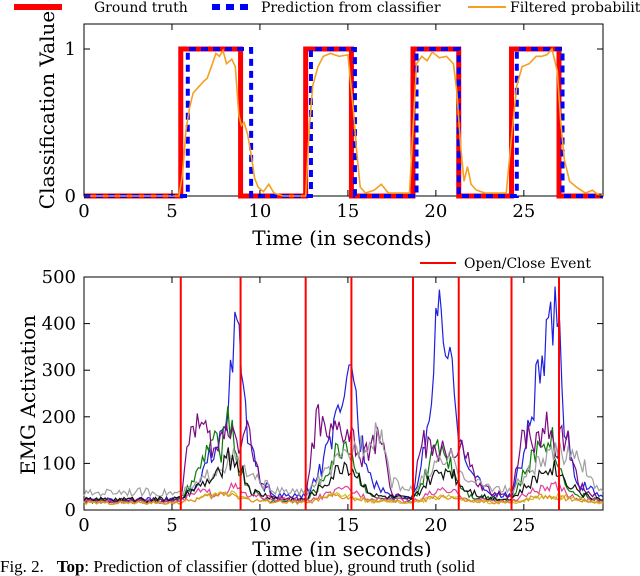 The height and width of the screenshot is (576, 640). What do you see at coordinates (347, 525) in the screenshot?
I see `bottom-x-tick-label: 15` at bounding box center [347, 525].